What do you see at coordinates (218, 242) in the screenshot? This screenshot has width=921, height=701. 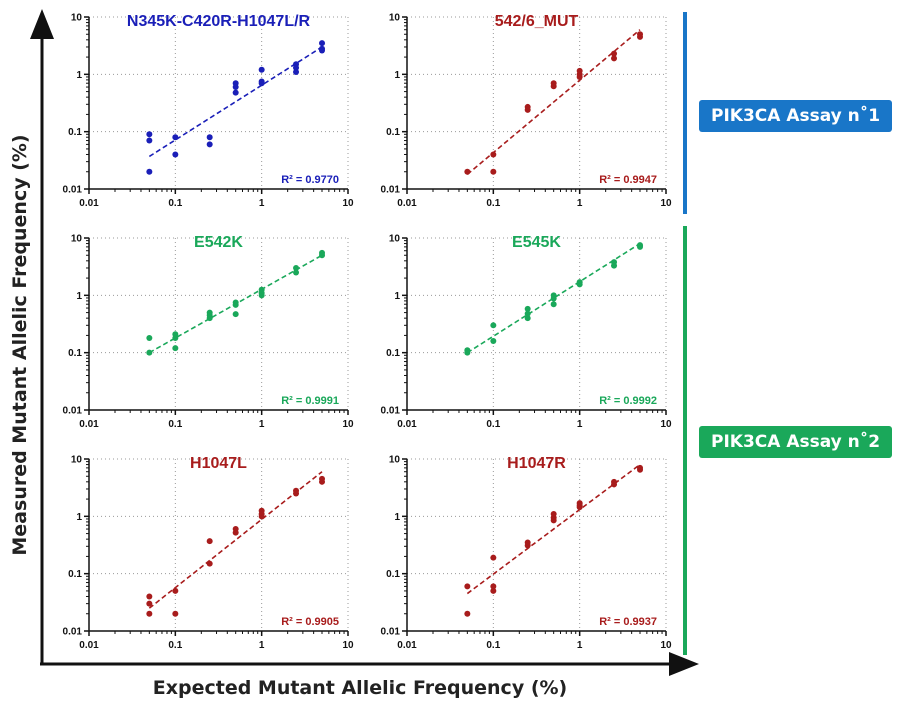 I see `panel-title: E542K` at bounding box center [218, 242].